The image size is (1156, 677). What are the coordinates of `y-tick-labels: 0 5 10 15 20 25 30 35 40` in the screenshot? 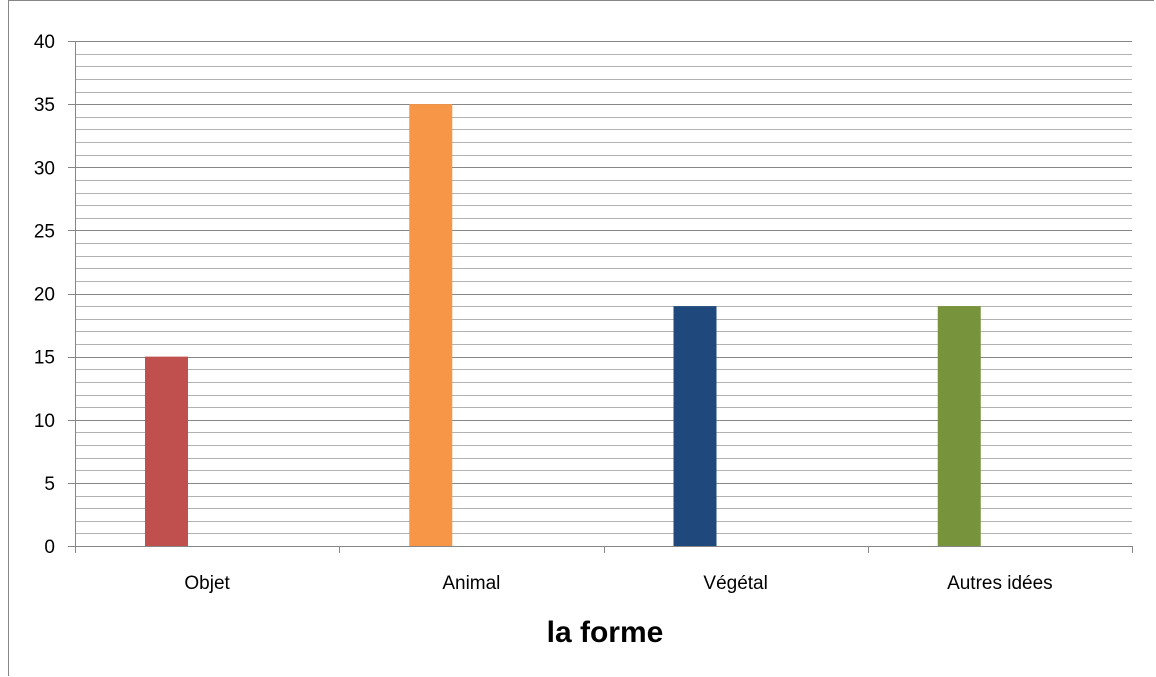 It's located at (44, 295).